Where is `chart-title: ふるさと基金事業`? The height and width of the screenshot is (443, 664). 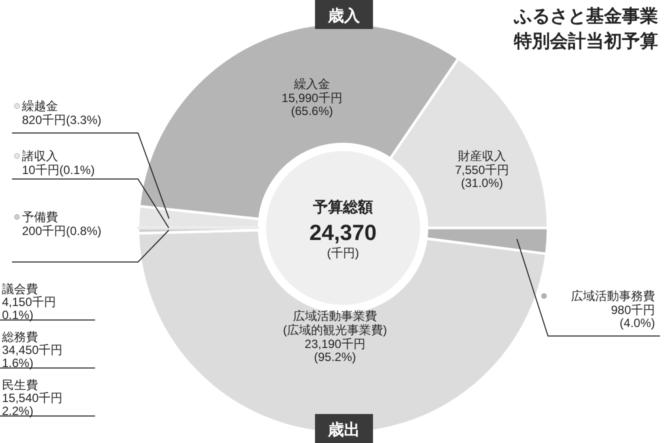
chart-title: ふるさと基金事業 is located at coordinates (585, 16).